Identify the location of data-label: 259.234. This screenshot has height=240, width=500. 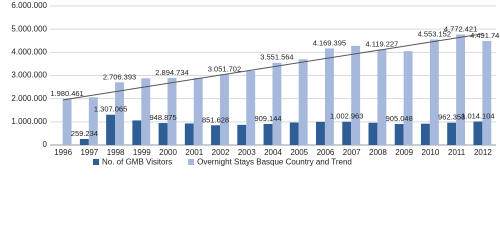
(84, 133).